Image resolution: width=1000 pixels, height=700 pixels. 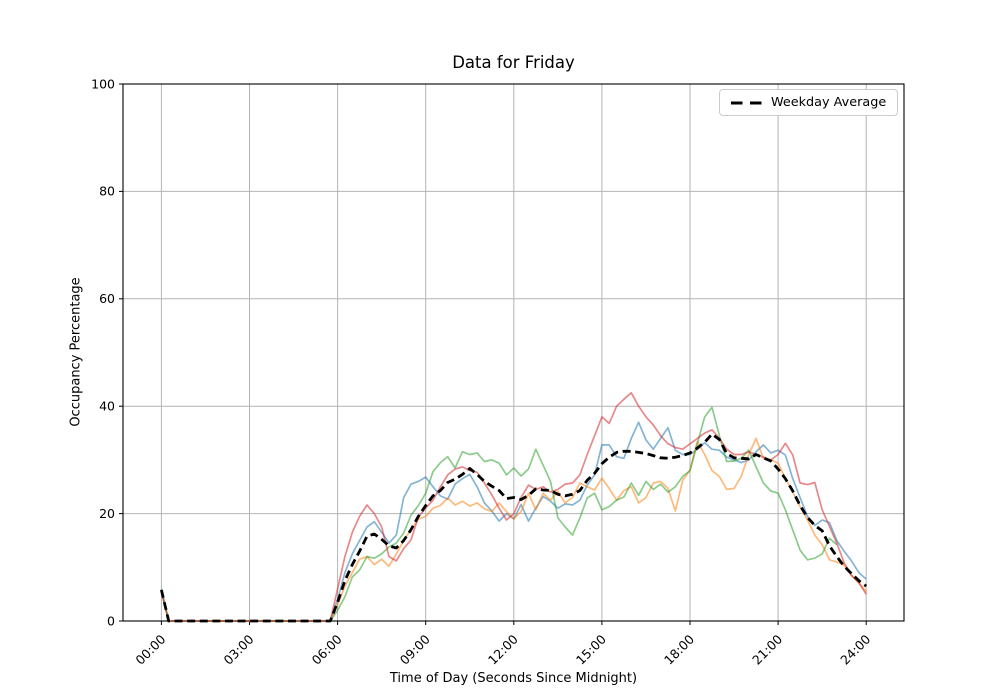 What do you see at coordinates (107, 298) in the screenshot?
I see `y-tick-label: 60` at bounding box center [107, 298].